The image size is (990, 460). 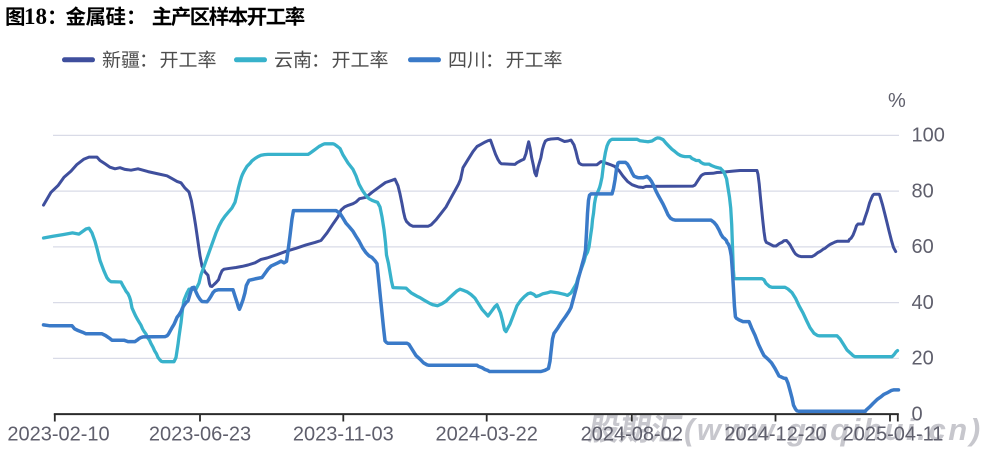 I want to click on svg-text: 18, so click(x=35, y=16).